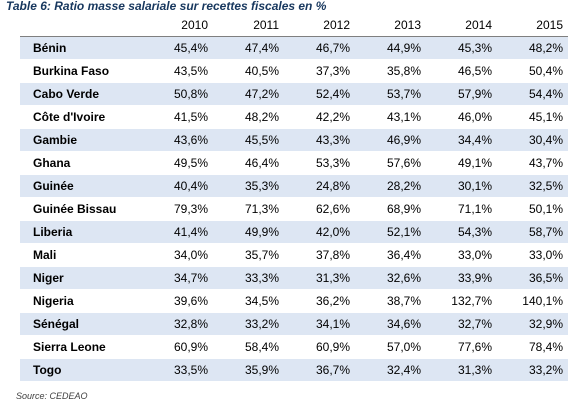  Describe the element at coordinates (248, 25) in the screenshot. I see `header-year: 2011` at that location.